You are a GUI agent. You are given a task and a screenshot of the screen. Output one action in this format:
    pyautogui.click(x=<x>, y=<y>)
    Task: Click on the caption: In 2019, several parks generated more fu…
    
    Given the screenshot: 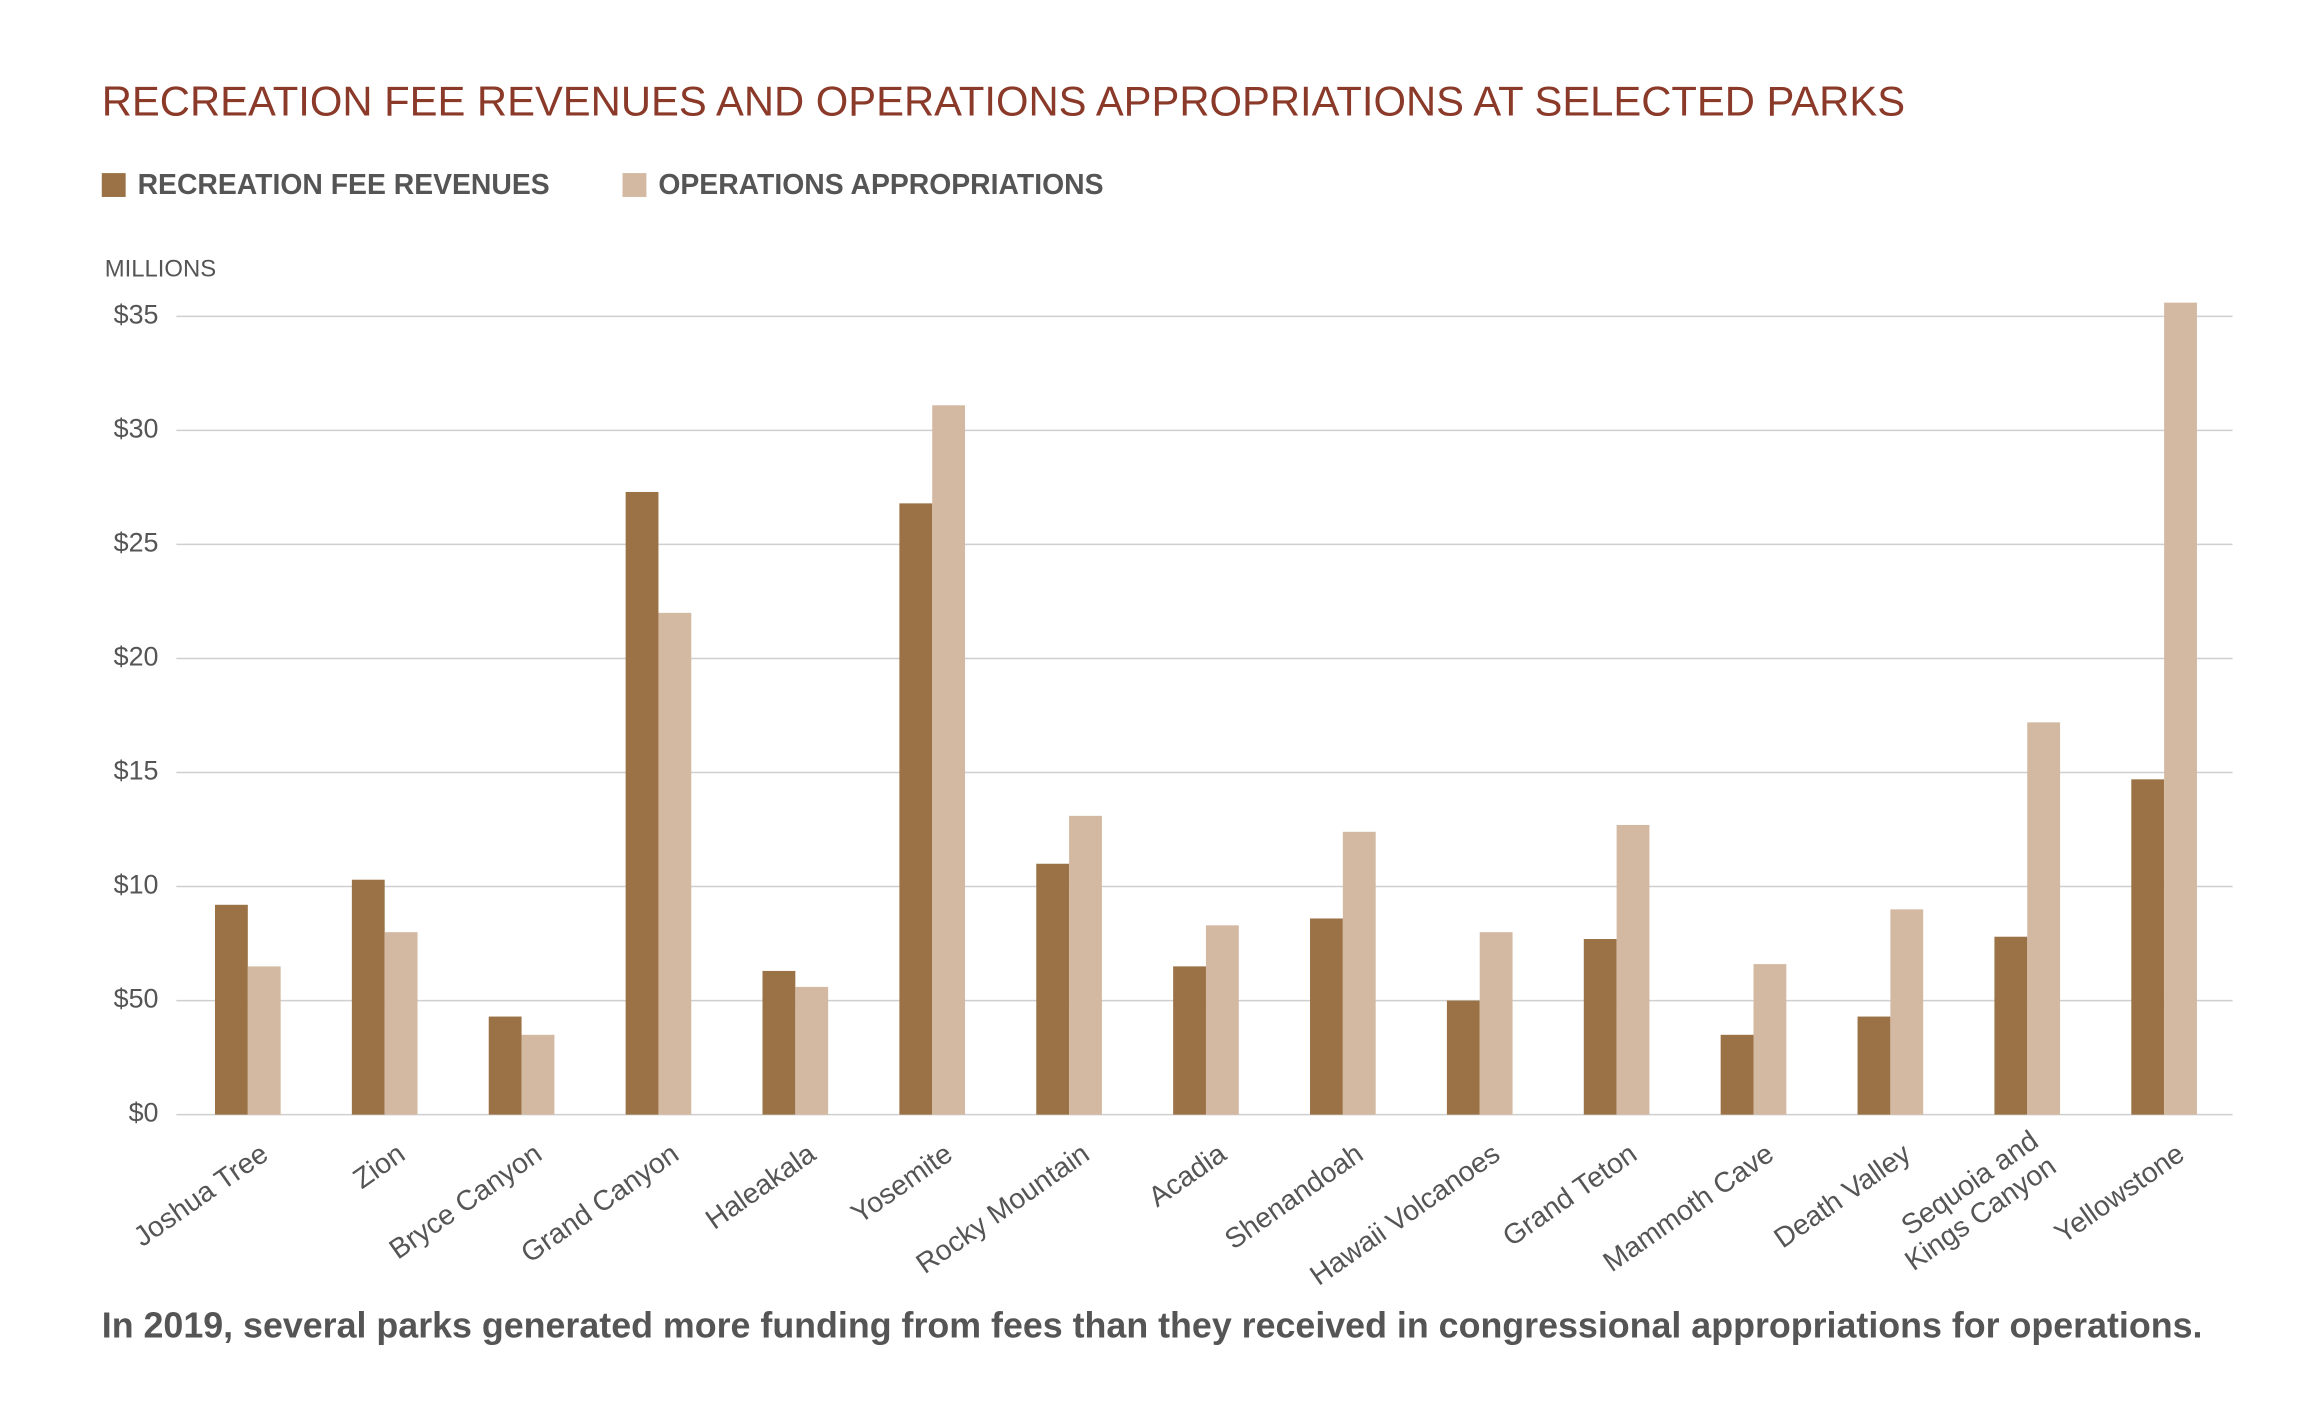 What is the action you would take?
    pyautogui.click(x=1152, y=1325)
    